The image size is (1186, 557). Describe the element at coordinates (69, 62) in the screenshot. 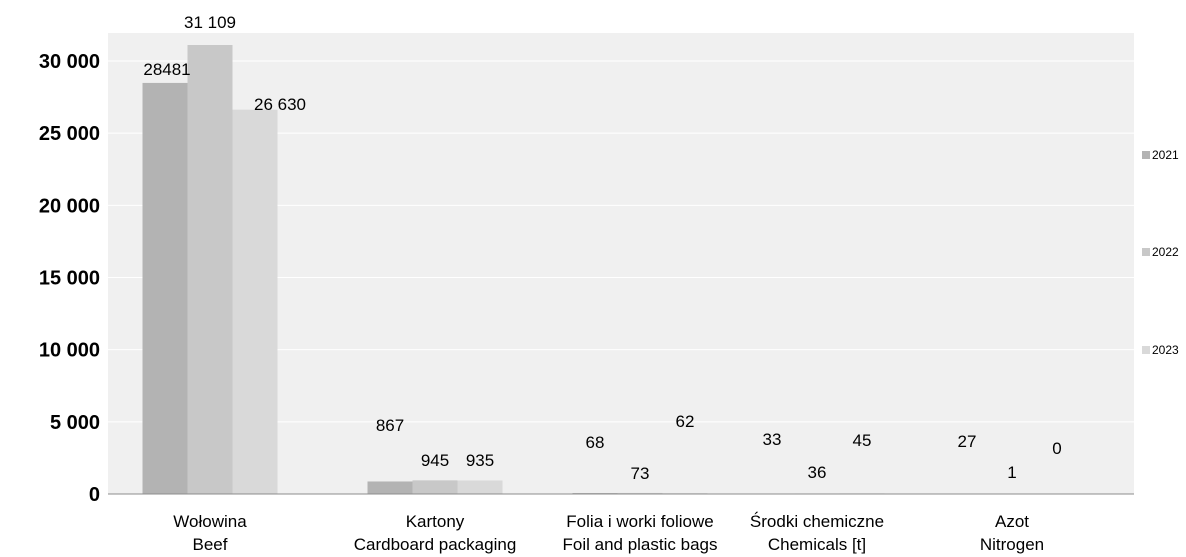

I see `y-tick-label: 30 000` at that location.